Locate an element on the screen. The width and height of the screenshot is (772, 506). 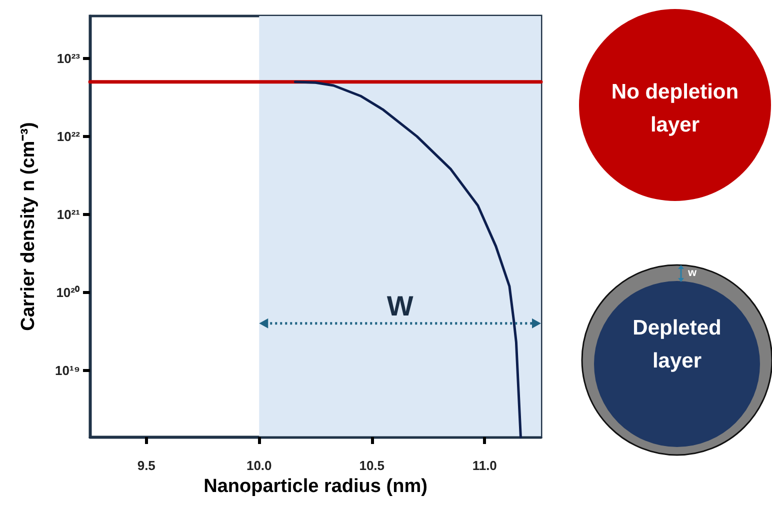
x-axis-title: Nanoparticle radius (nm) is located at coordinates (316, 486).